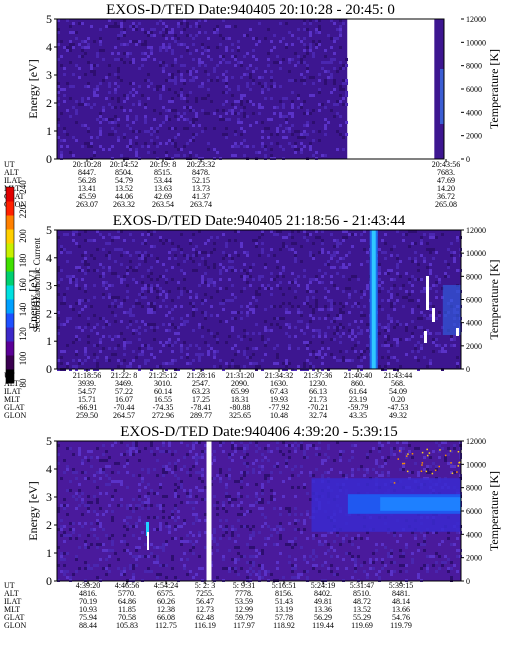  What do you see at coordinates (163, 375) in the screenshot?
I see `ephemeris-value: 21:25:12` at bounding box center [163, 375].